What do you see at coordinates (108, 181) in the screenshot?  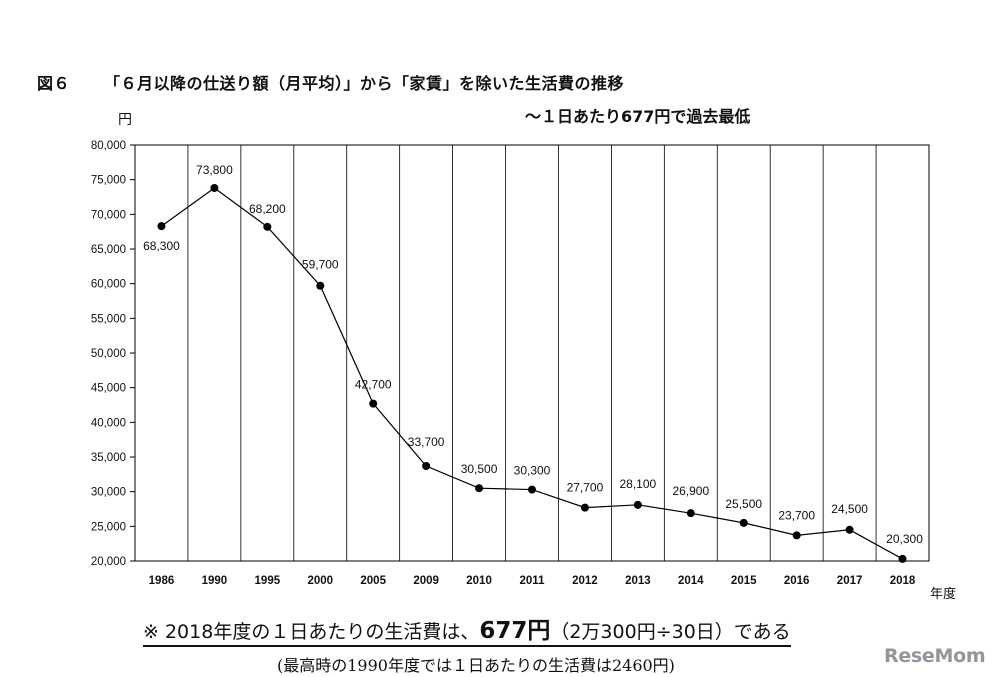 I see `y-tick-label: 75,000` at bounding box center [108, 181].